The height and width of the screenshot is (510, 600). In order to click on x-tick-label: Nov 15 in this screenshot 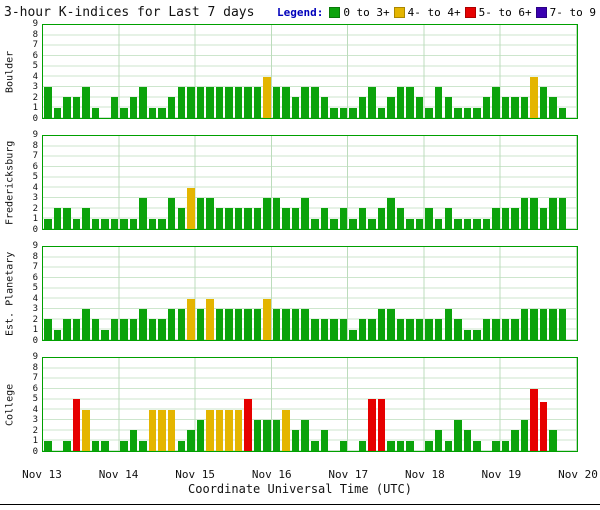, I will do `click(195, 474)`.